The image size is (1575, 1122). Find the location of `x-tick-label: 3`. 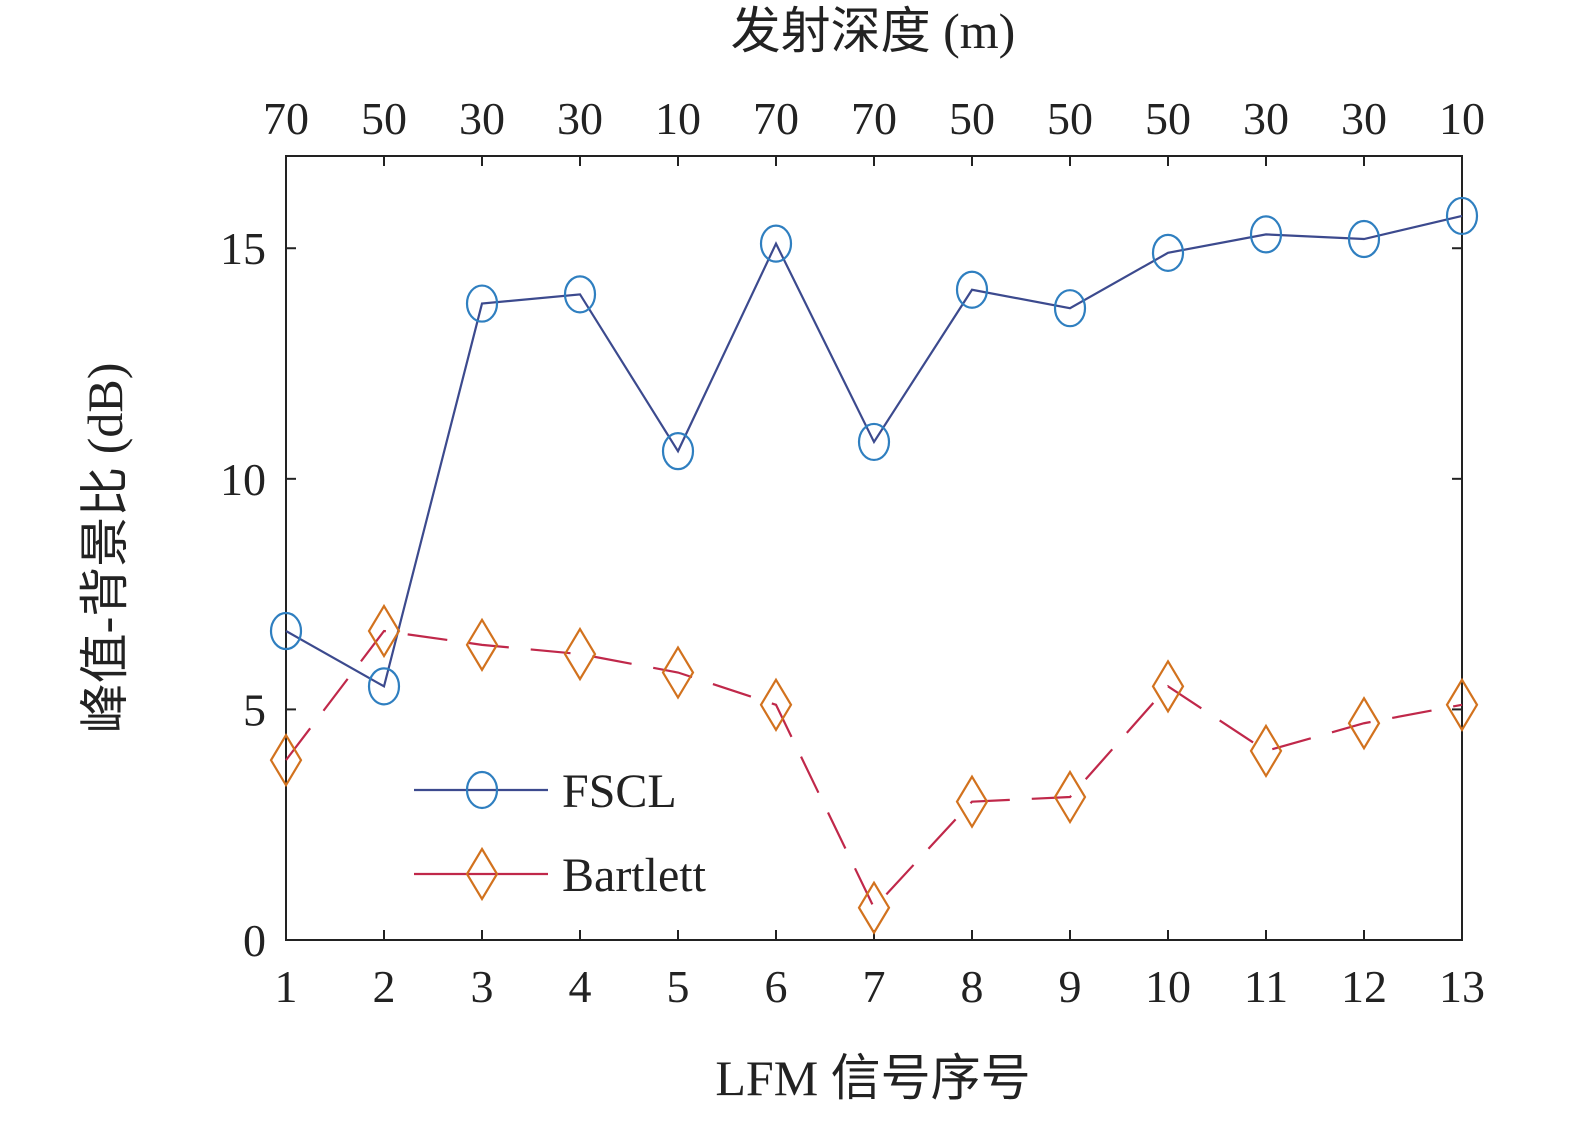

x-tick-label: 3 is located at coordinates (482, 986).